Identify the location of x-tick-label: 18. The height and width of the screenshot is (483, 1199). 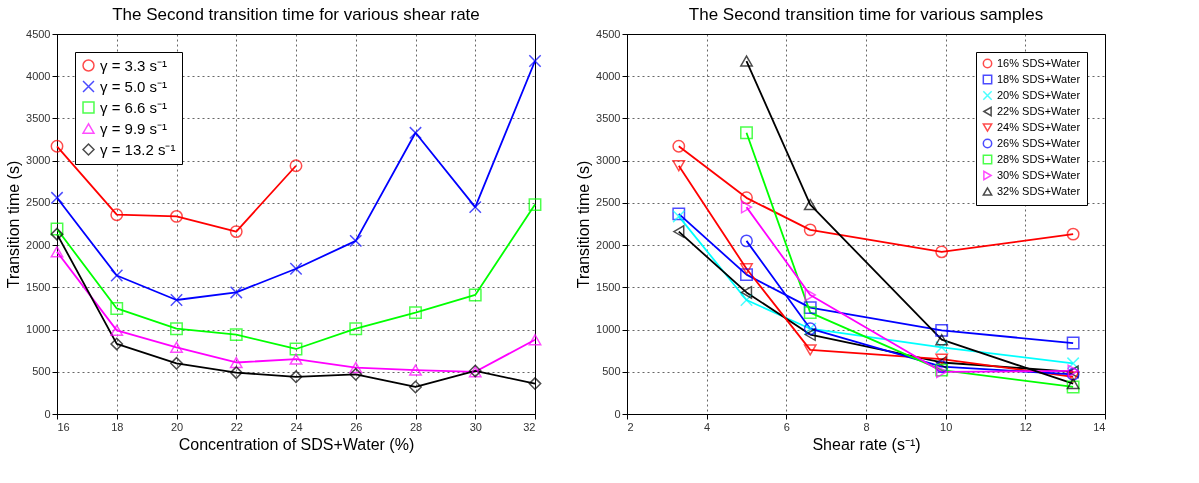
(117, 426).